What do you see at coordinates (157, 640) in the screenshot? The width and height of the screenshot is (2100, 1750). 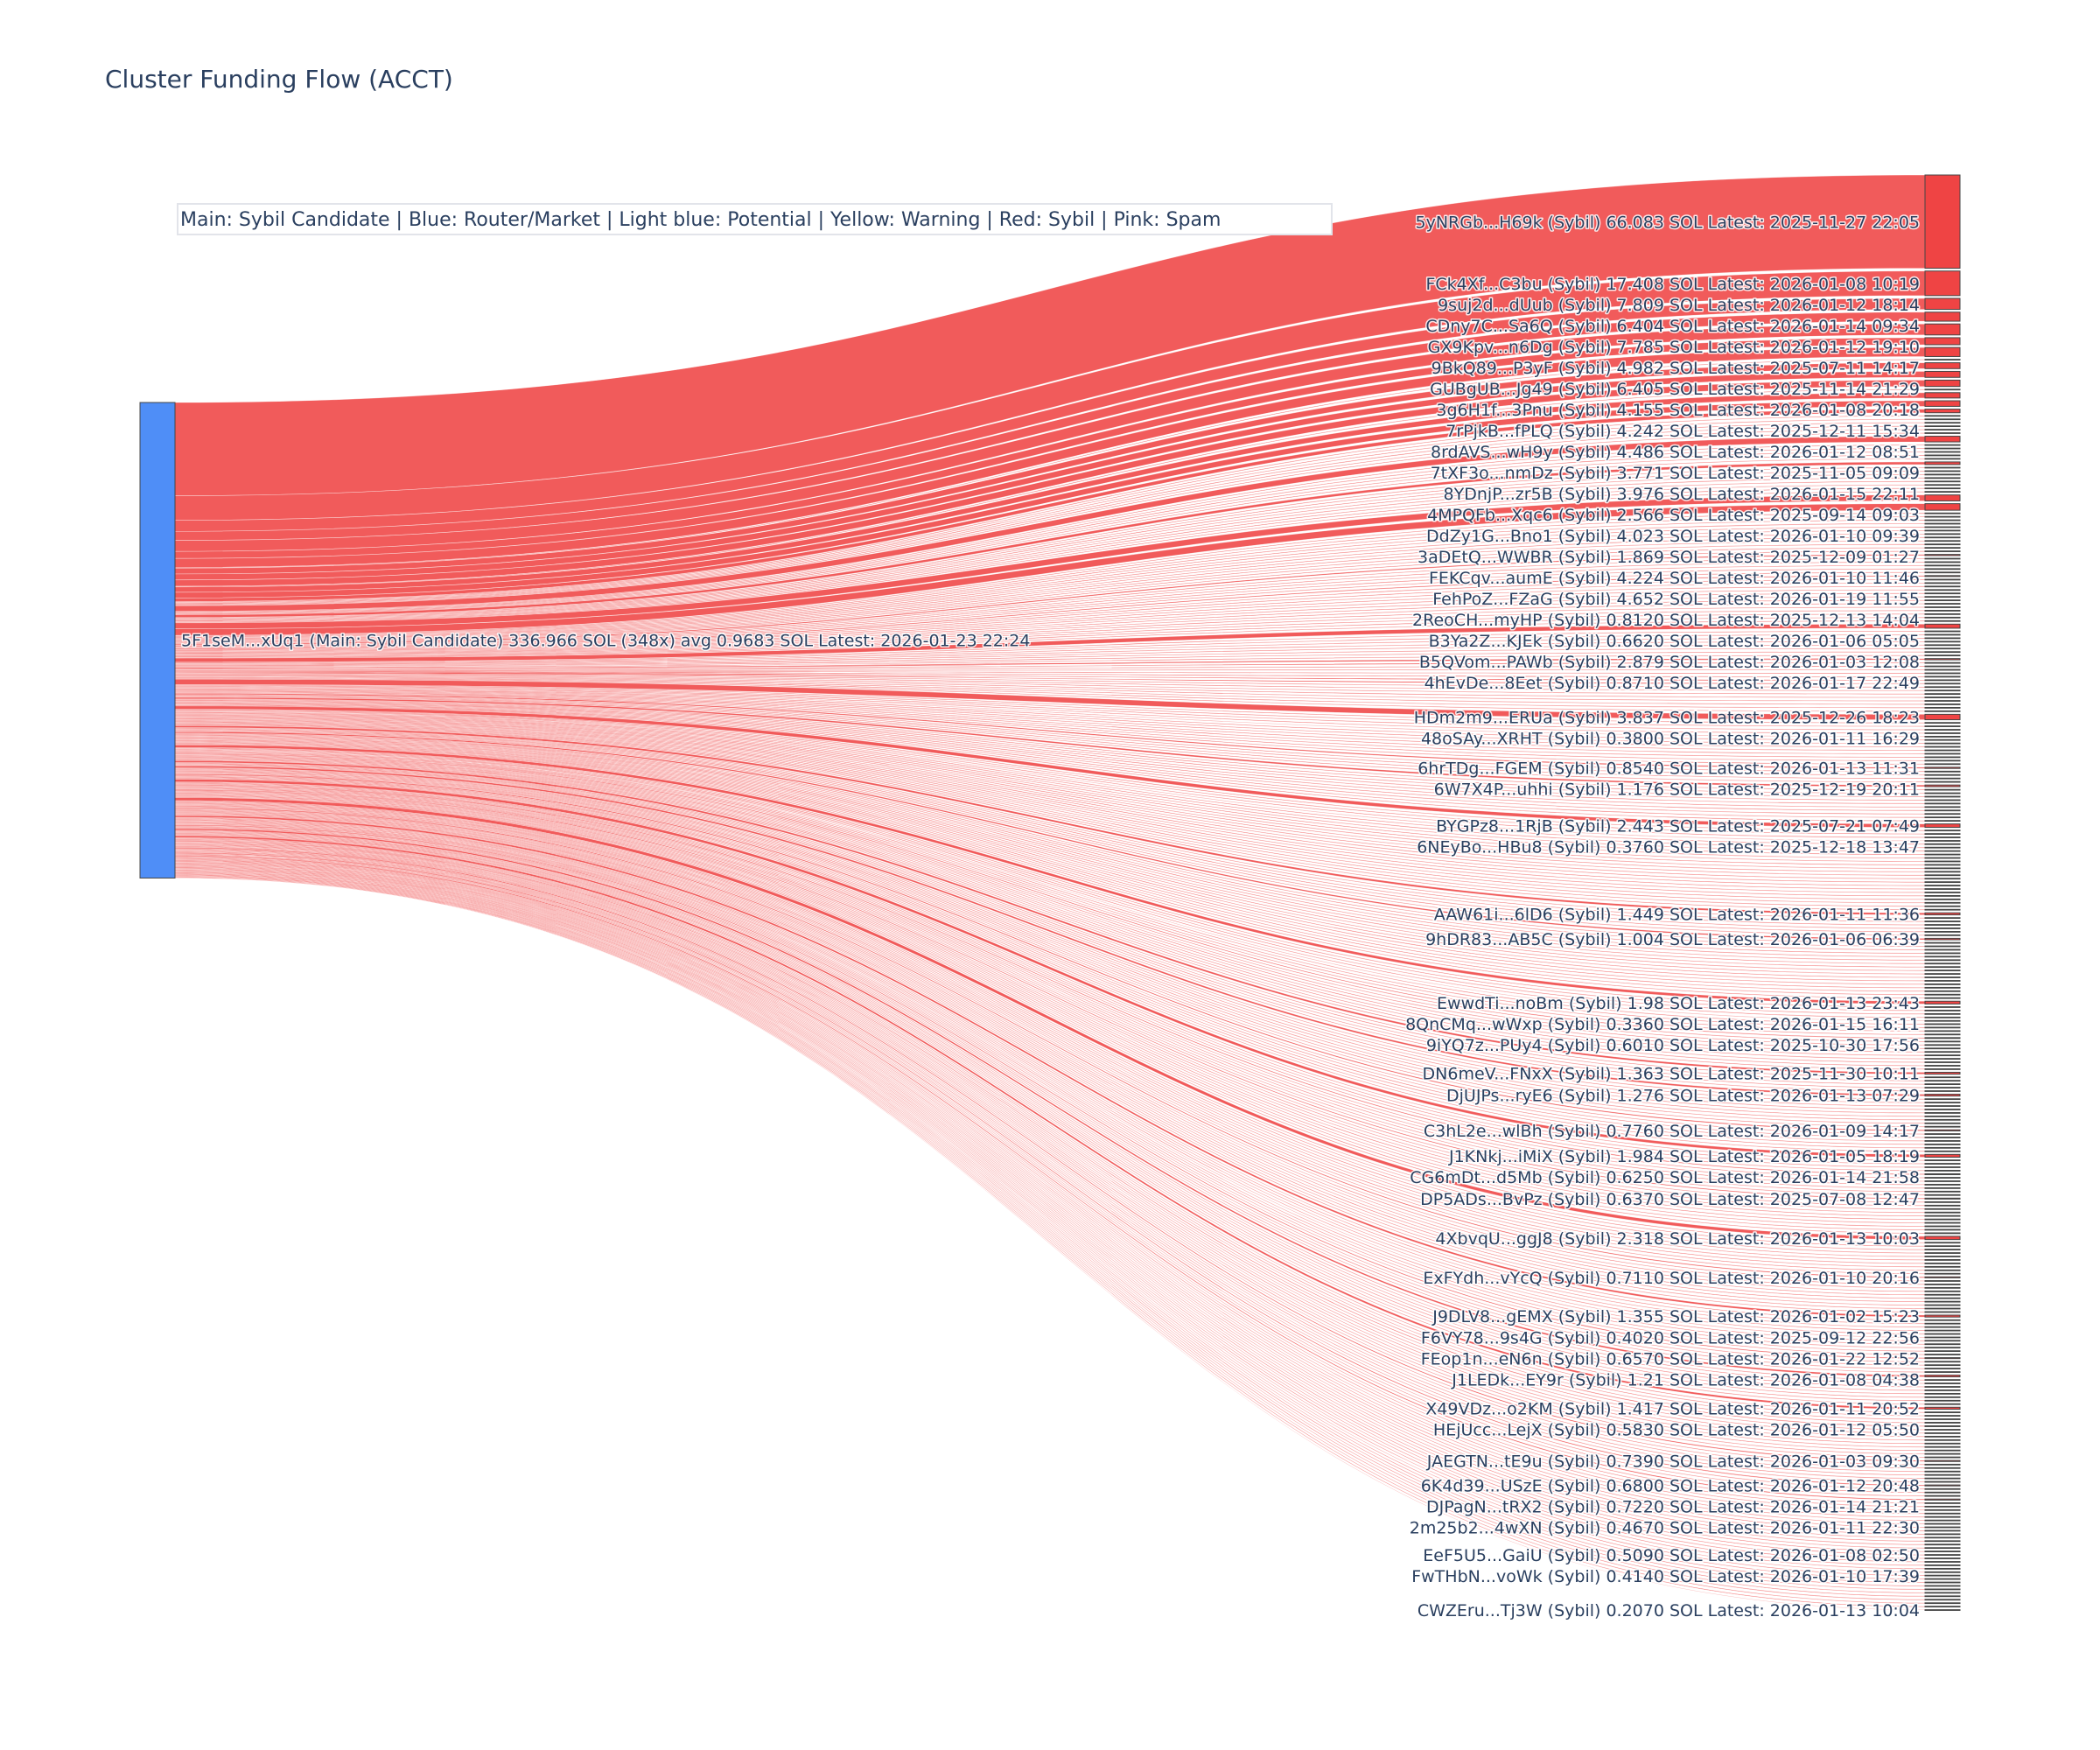 I see `source-node` at bounding box center [157, 640].